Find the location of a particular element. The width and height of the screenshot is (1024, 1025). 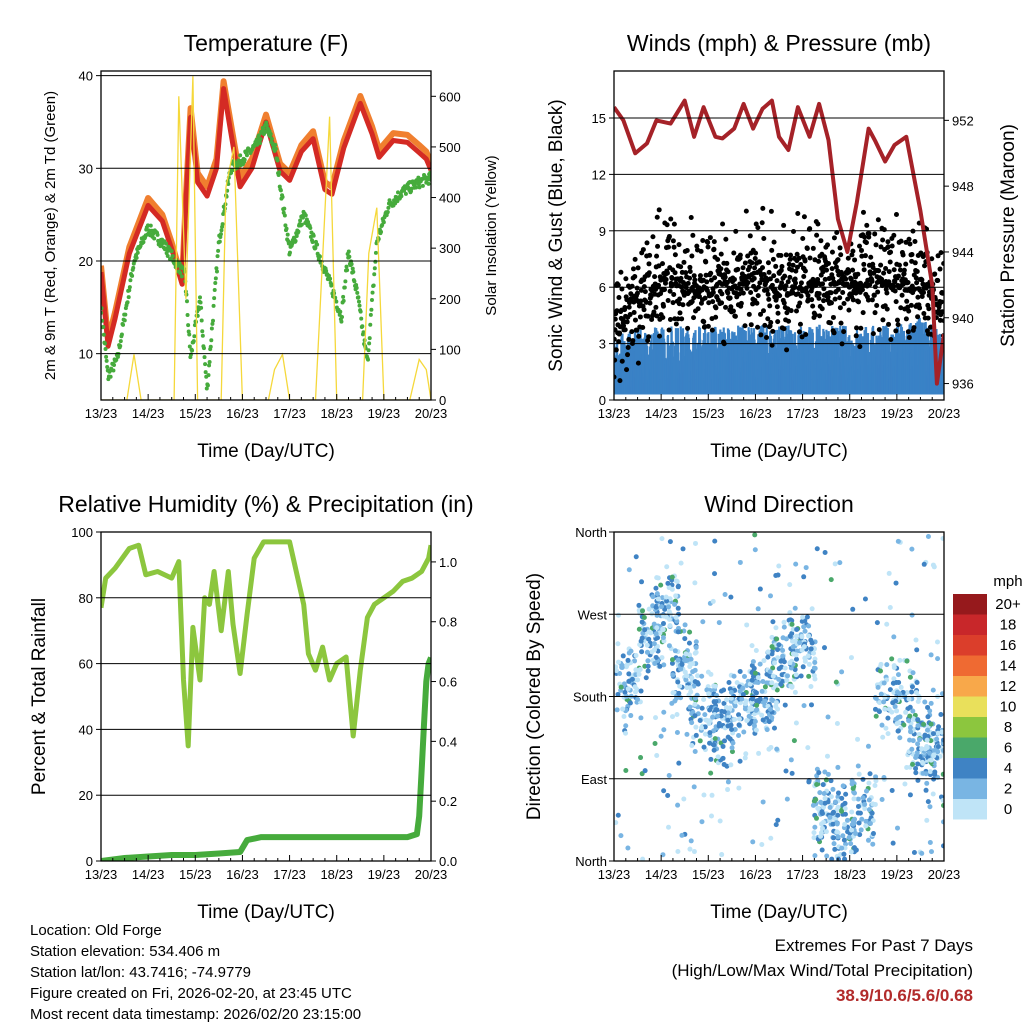

y-tick-label: 60 is located at coordinates (86, 664).